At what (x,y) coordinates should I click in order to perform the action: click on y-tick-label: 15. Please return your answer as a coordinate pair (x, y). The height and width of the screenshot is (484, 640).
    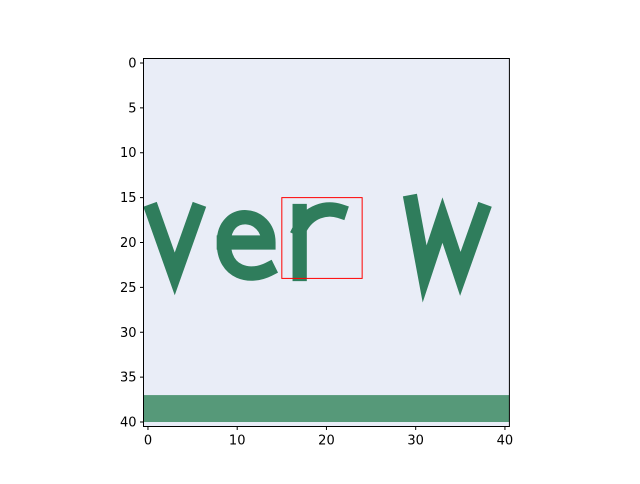
    Looking at the image, I should click on (128, 198).